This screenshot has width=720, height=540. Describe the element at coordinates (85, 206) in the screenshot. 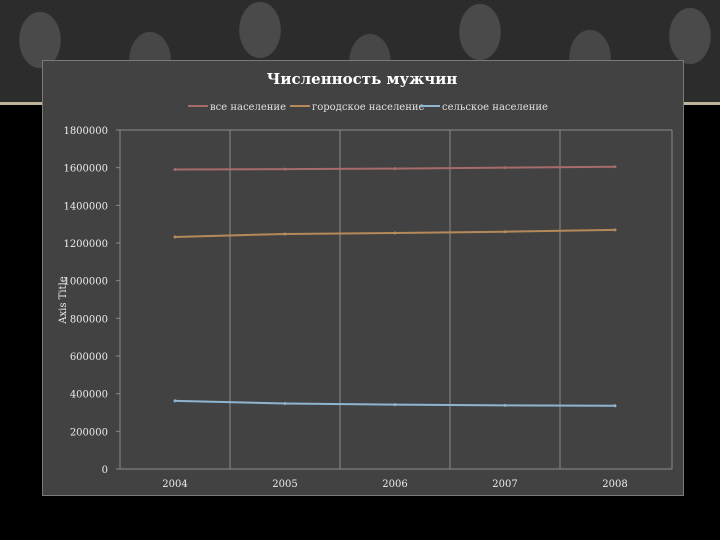

I see `y-tick-label: 1400000` at that location.